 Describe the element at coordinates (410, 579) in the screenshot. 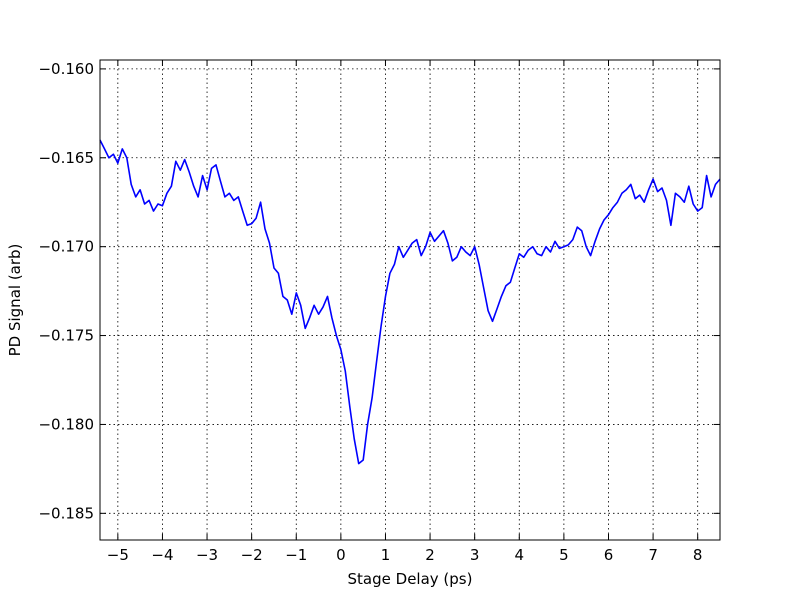

I see `x-axis-label: Stage Delay (ps)` at that location.